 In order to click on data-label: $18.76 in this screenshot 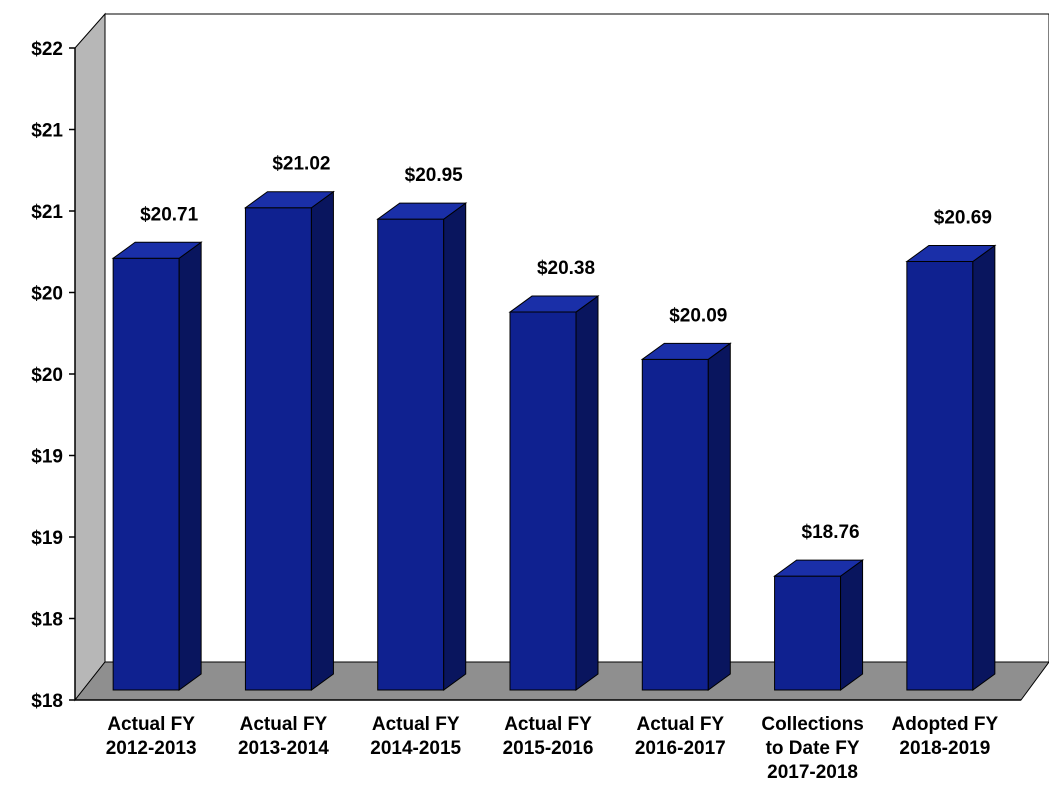, I will do `click(831, 532)`.